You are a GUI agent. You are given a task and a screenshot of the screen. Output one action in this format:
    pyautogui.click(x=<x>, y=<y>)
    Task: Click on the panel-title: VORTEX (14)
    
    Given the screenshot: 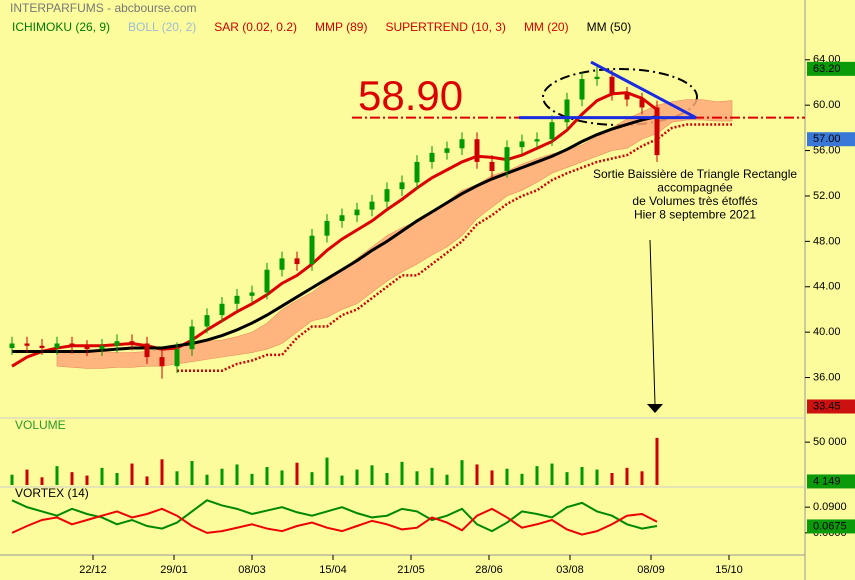 What is the action you would take?
    pyautogui.click(x=52, y=493)
    